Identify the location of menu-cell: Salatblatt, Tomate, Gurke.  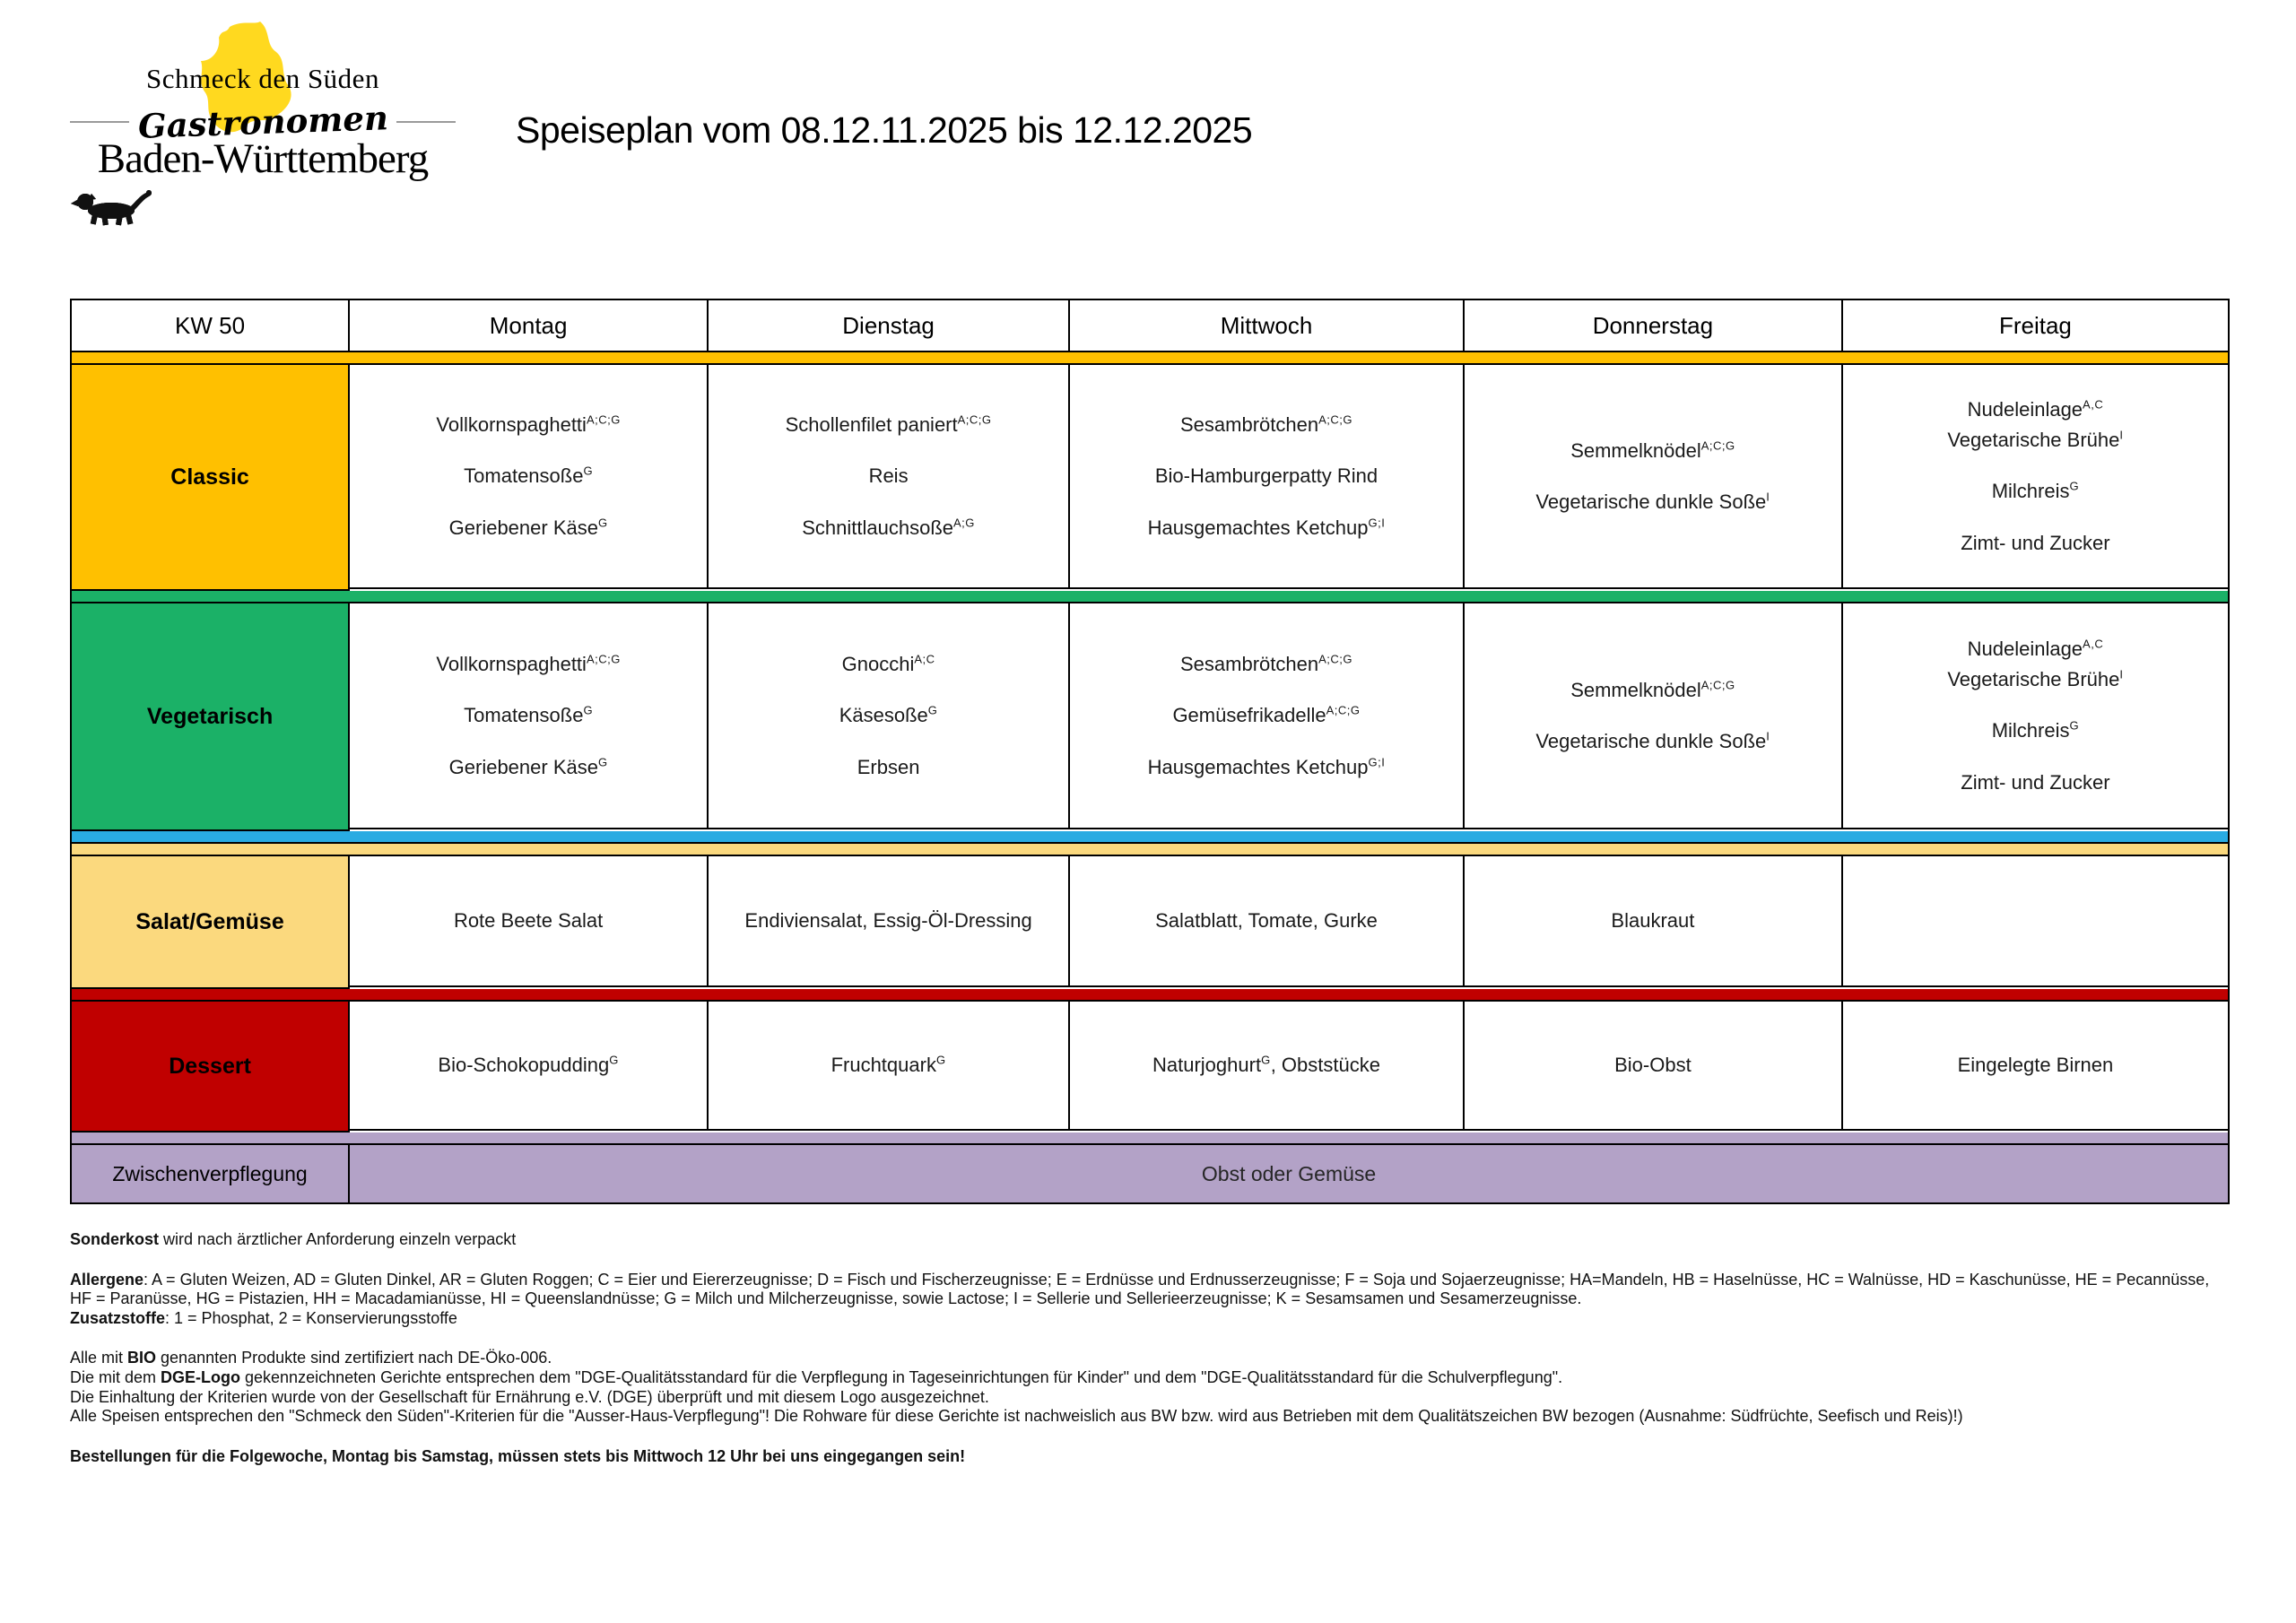
(1267, 922).